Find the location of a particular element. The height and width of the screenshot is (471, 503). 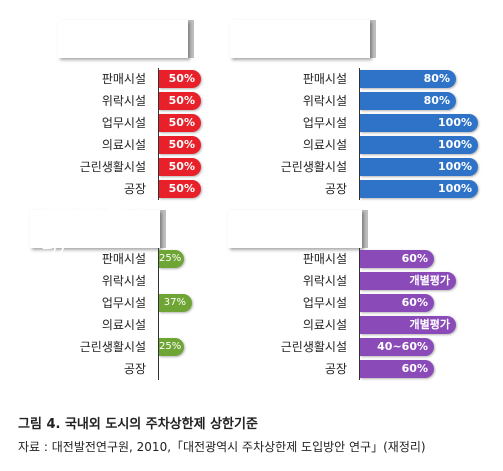

panel-title: 오타와(캐나다) is located at coordinates (98, 230).